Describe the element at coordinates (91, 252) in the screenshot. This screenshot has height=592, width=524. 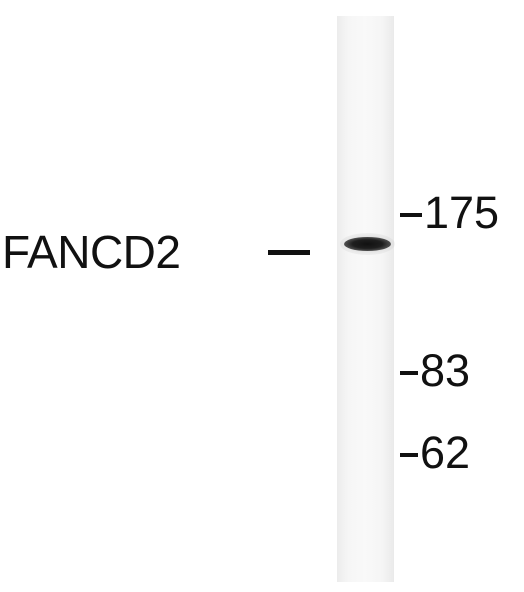
I see `protein-label: FANCD2` at that location.